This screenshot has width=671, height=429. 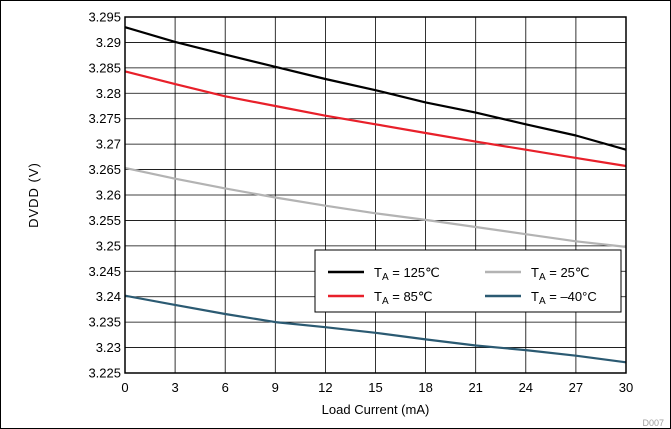 What do you see at coordinates (325, 387) in the screenshot?
I see `x-tick-label: 12` at bounding box center [325, 387].